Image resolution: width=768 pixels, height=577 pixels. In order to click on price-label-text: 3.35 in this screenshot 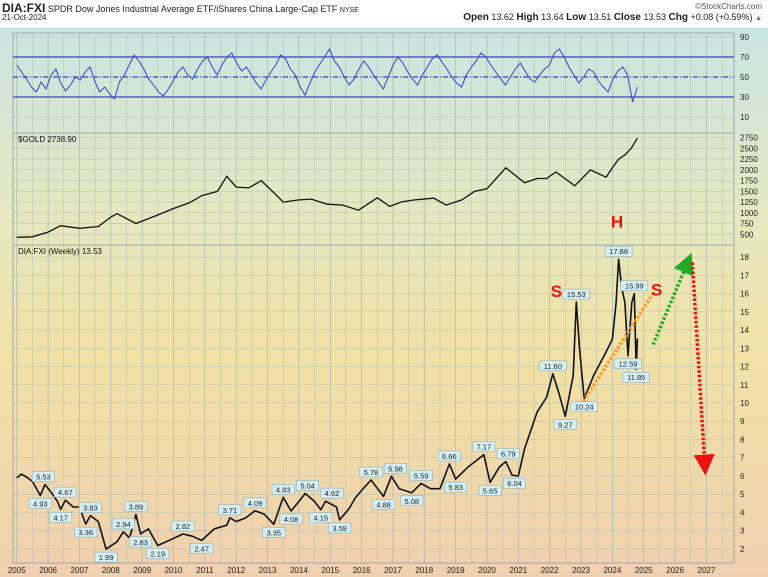, I will do `click(274, 532)`.